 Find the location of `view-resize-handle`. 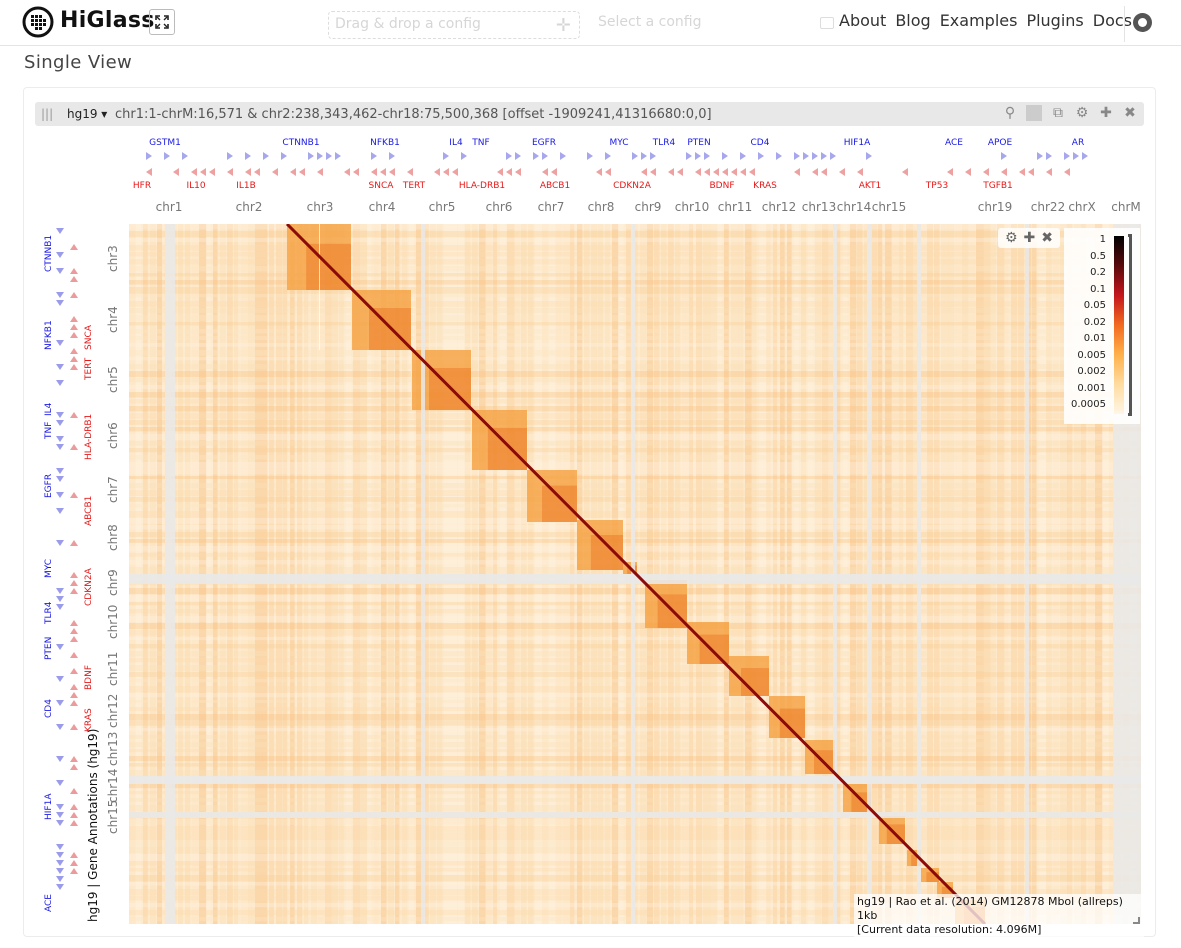

view-resize-handle is located at coordinates (1136, 920).